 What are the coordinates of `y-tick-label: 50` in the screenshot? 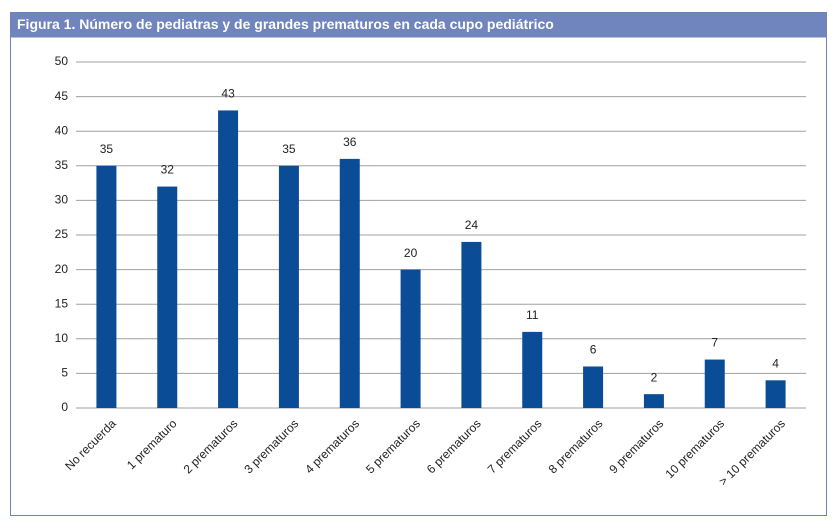 It's located at (62, 61).